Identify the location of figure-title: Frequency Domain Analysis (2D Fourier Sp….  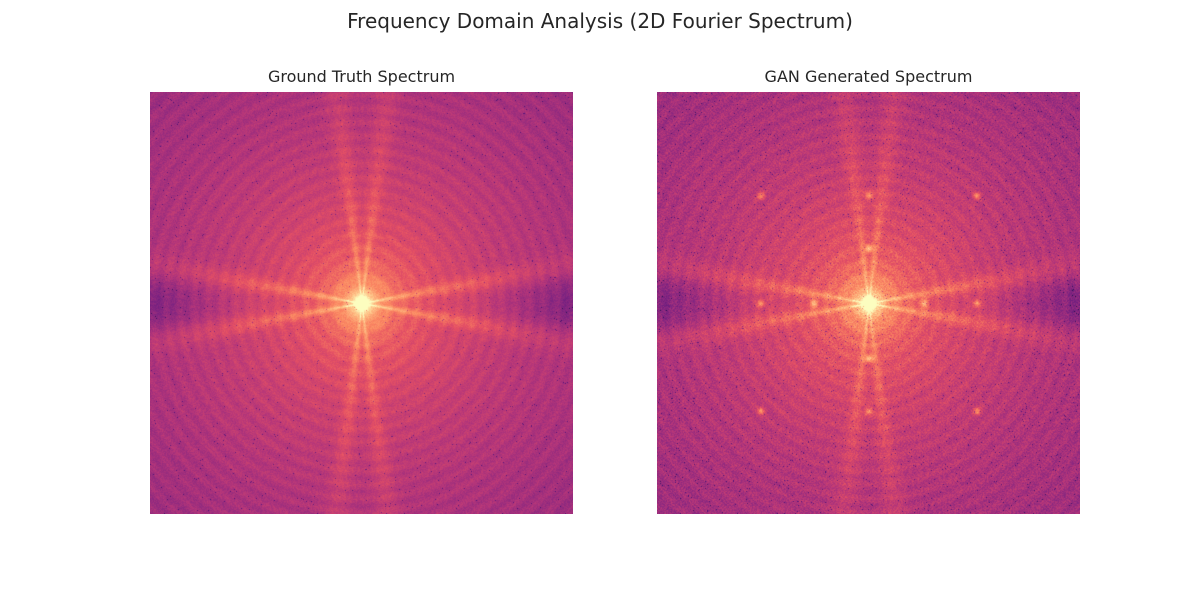
(600, 21).